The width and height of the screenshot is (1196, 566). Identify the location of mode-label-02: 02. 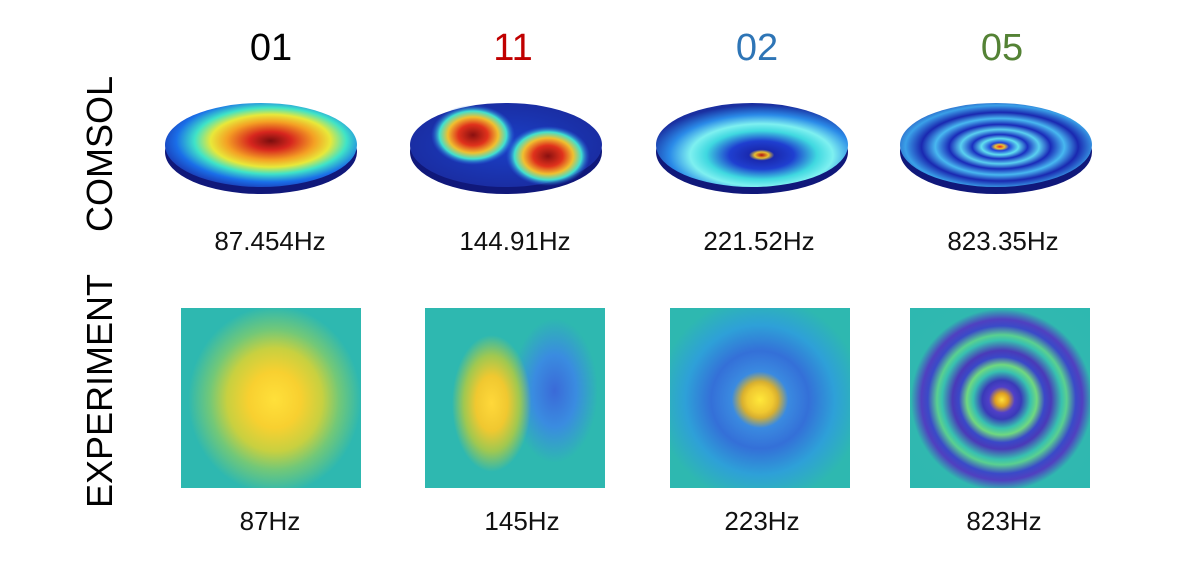
(757, 48).